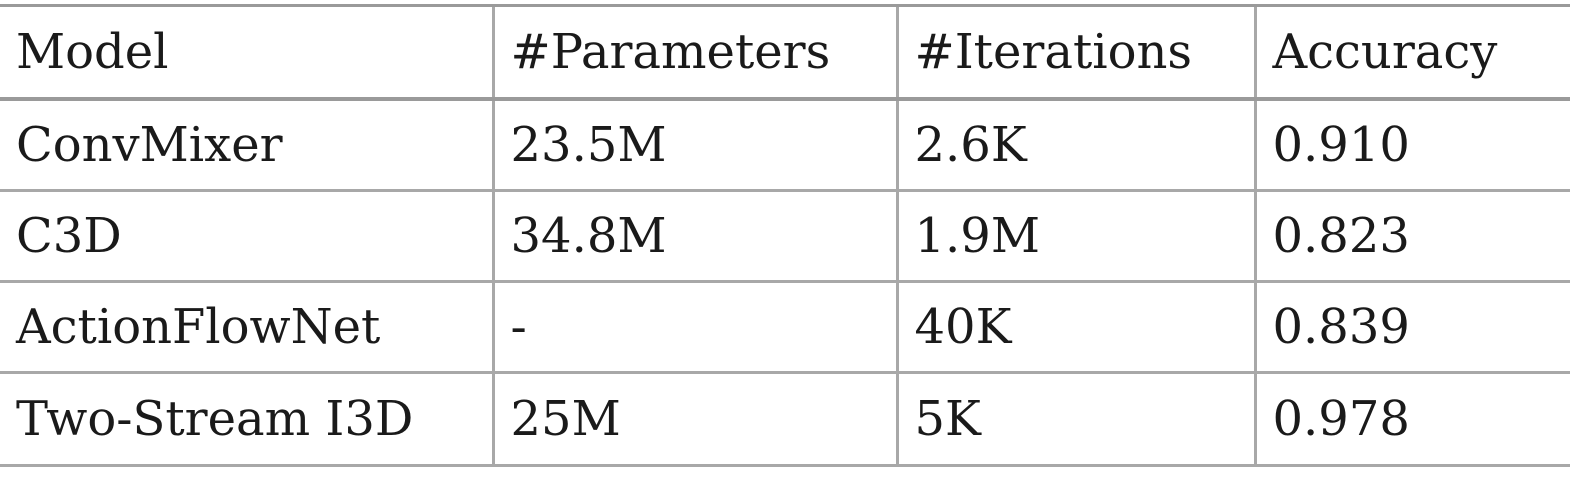 This screenshot has width=1570, height=478. I want to click on cell-accuracy: 0.910, so click(1411, 145).